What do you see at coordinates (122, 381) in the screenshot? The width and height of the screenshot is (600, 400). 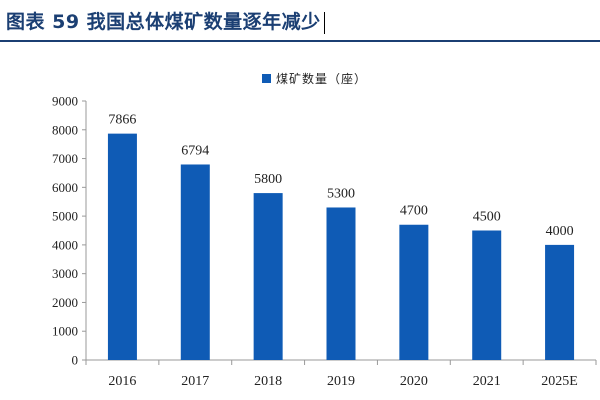 I see `x-tick-label: 2016` at bounding box center [122, 381].